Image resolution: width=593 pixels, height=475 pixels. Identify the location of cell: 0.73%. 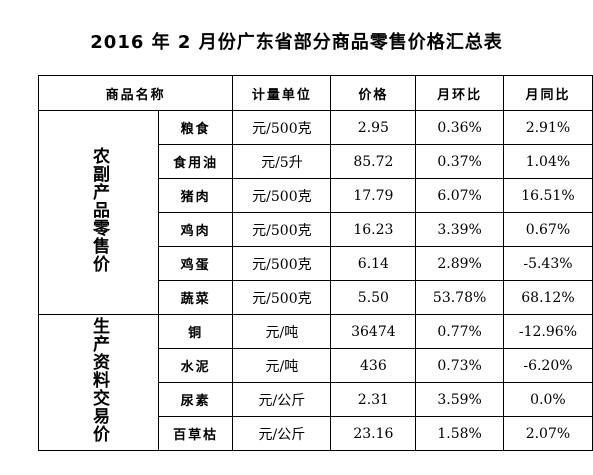
(459, 365).